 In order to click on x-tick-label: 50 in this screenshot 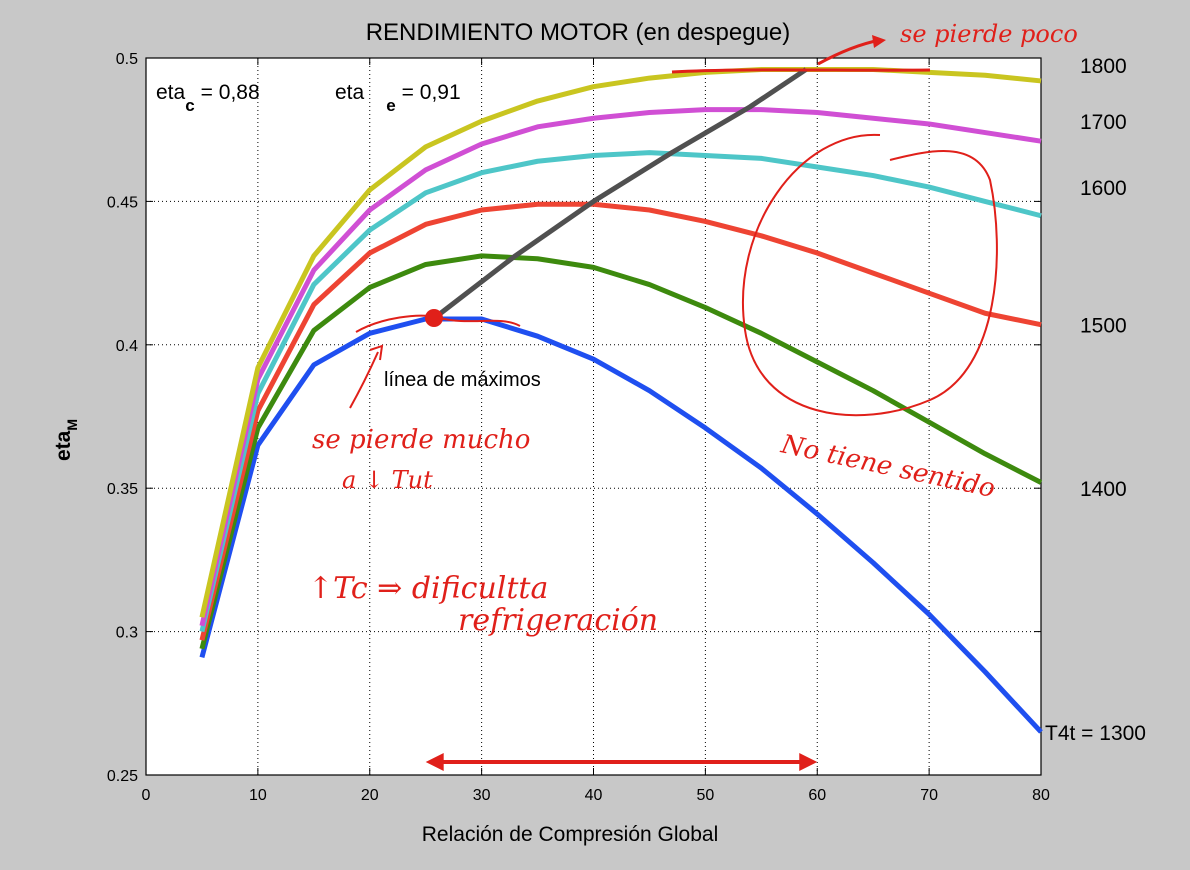, I will do `click(705, 795)`.